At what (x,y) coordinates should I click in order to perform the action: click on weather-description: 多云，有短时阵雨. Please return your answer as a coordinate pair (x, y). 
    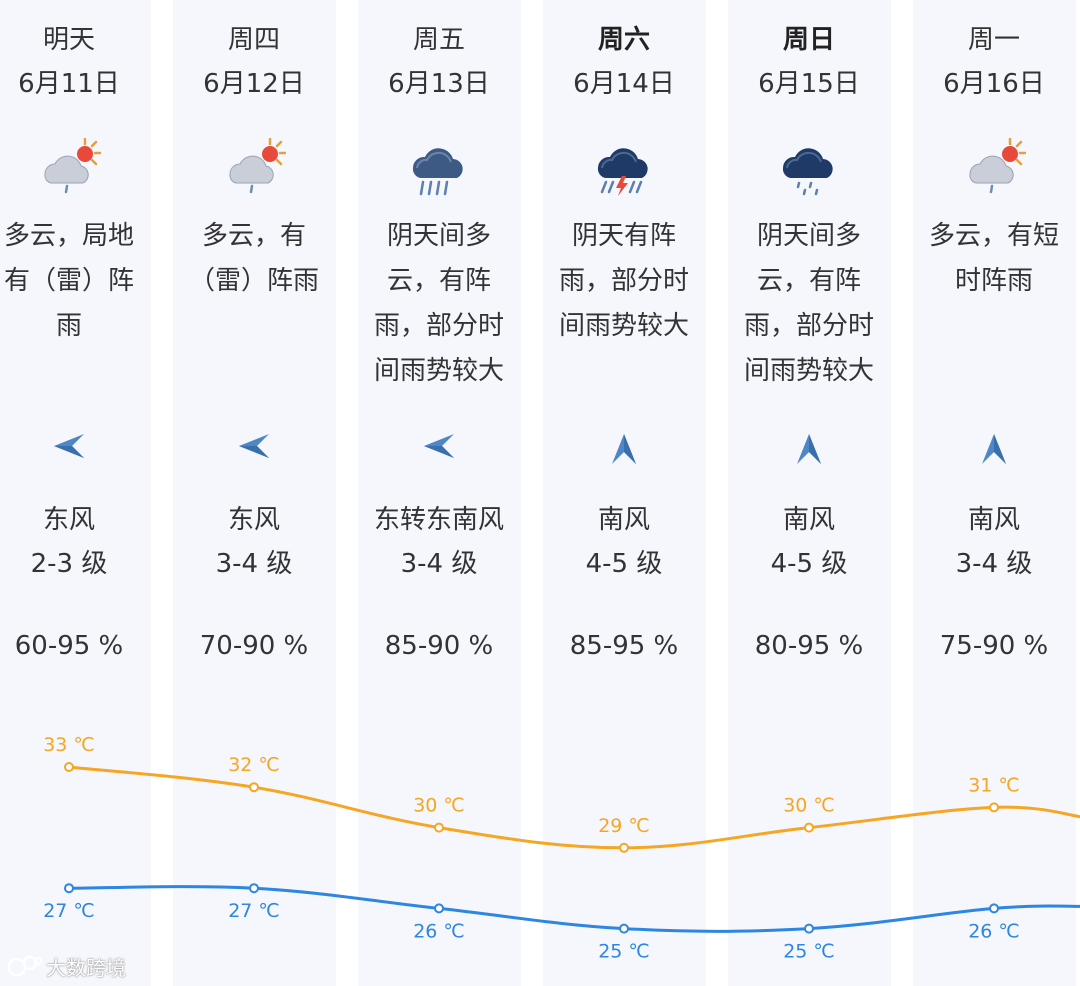
    Looking at the image, I should click on (994, 259).